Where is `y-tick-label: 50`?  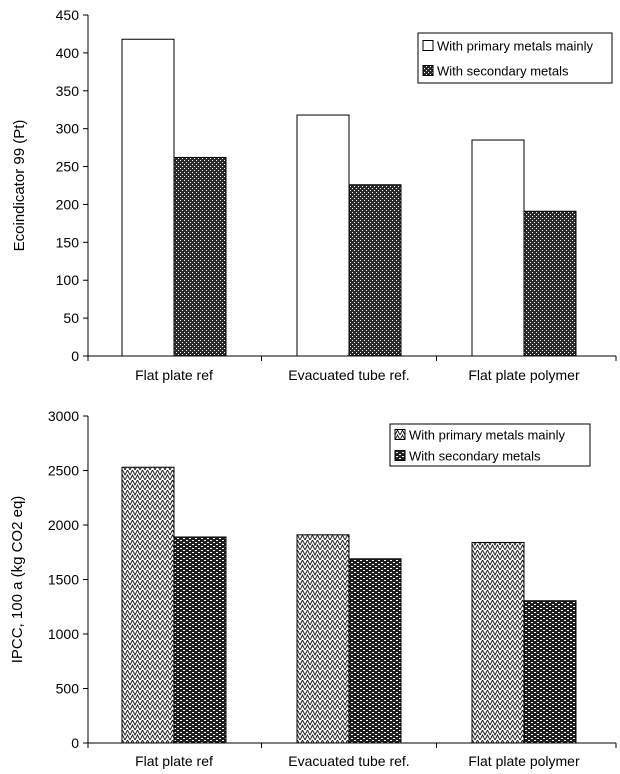
y-tick-label: 50 is located at coordinates (71, 318).